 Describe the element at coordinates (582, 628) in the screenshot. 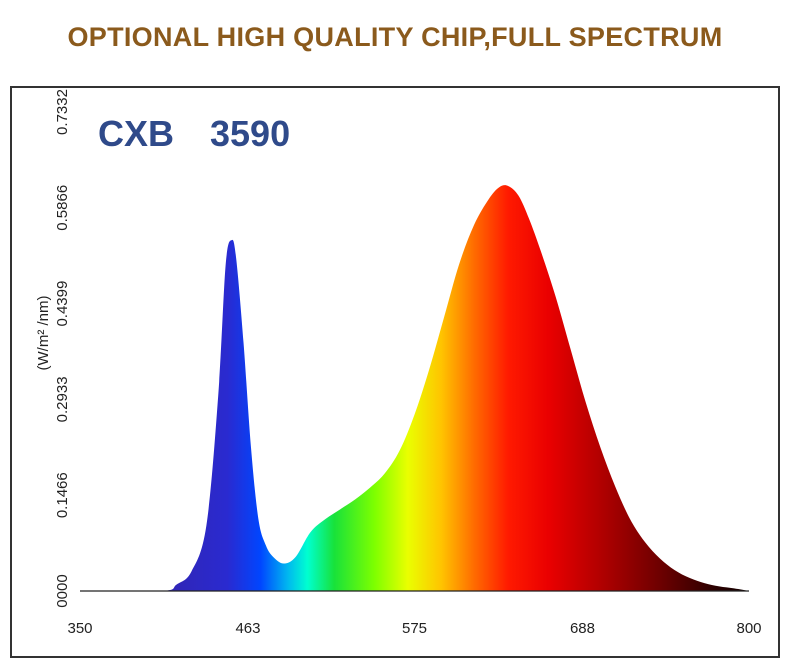

I see `x-tick-label: 688` at that location.